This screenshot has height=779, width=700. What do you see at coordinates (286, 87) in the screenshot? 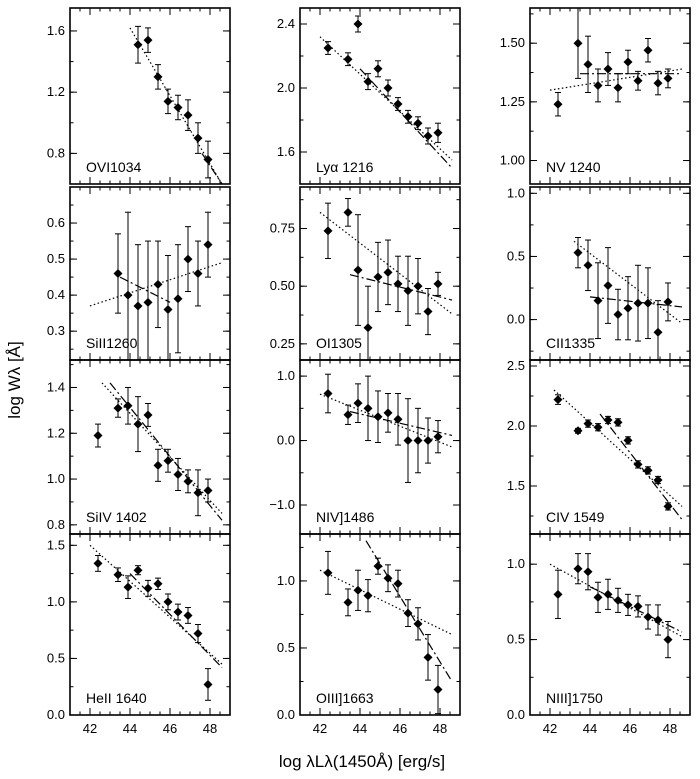
I see `y-tick-label: 2.0` at bounding box center [286, 87].